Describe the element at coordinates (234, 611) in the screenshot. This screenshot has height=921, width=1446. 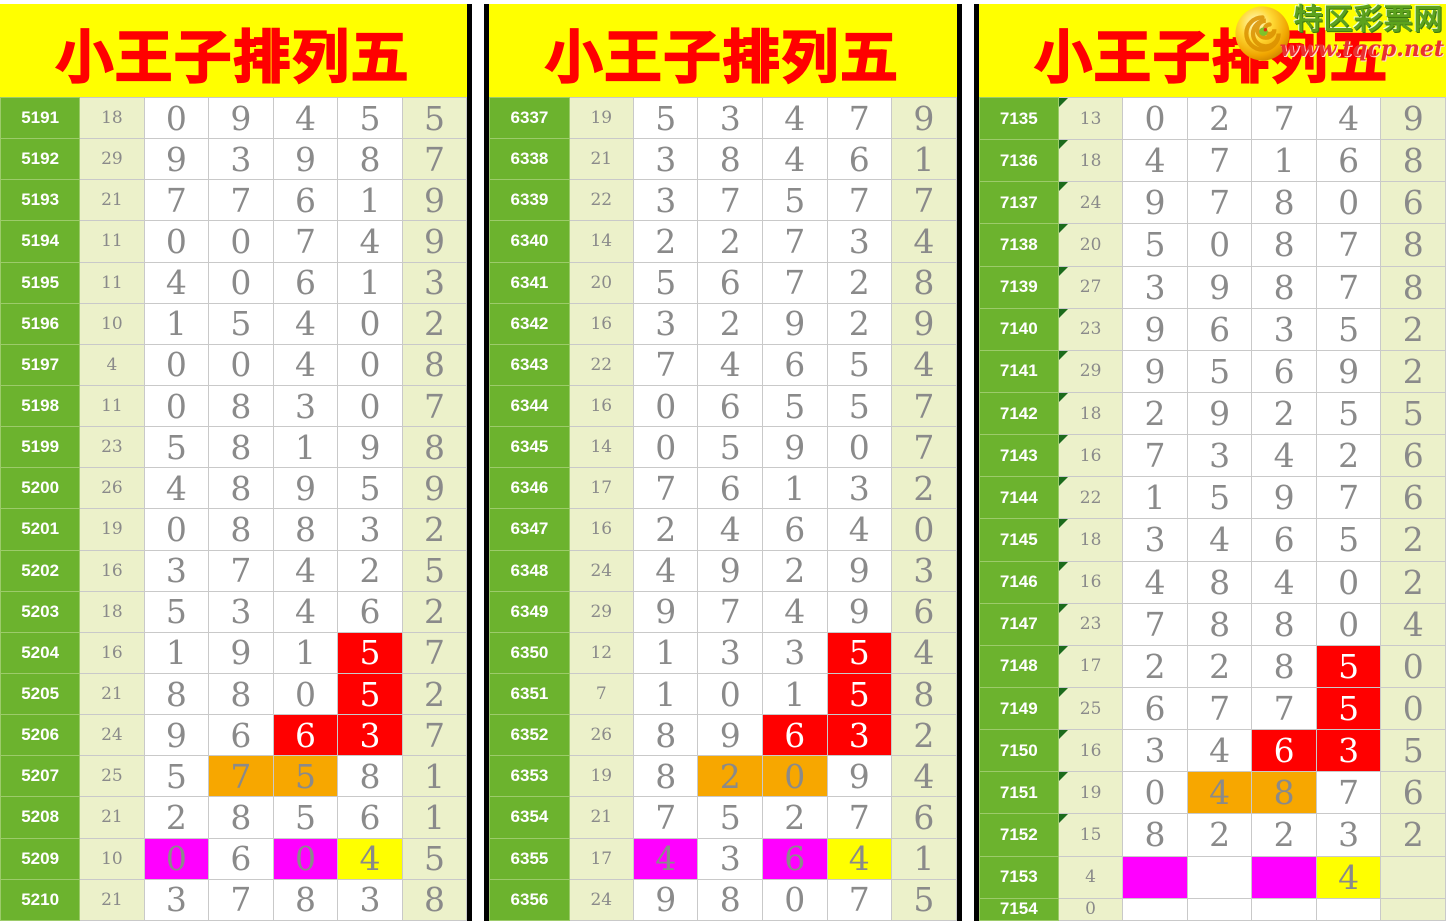
I see `table-row: 5203 18 5 3 4 6 2` at that location.